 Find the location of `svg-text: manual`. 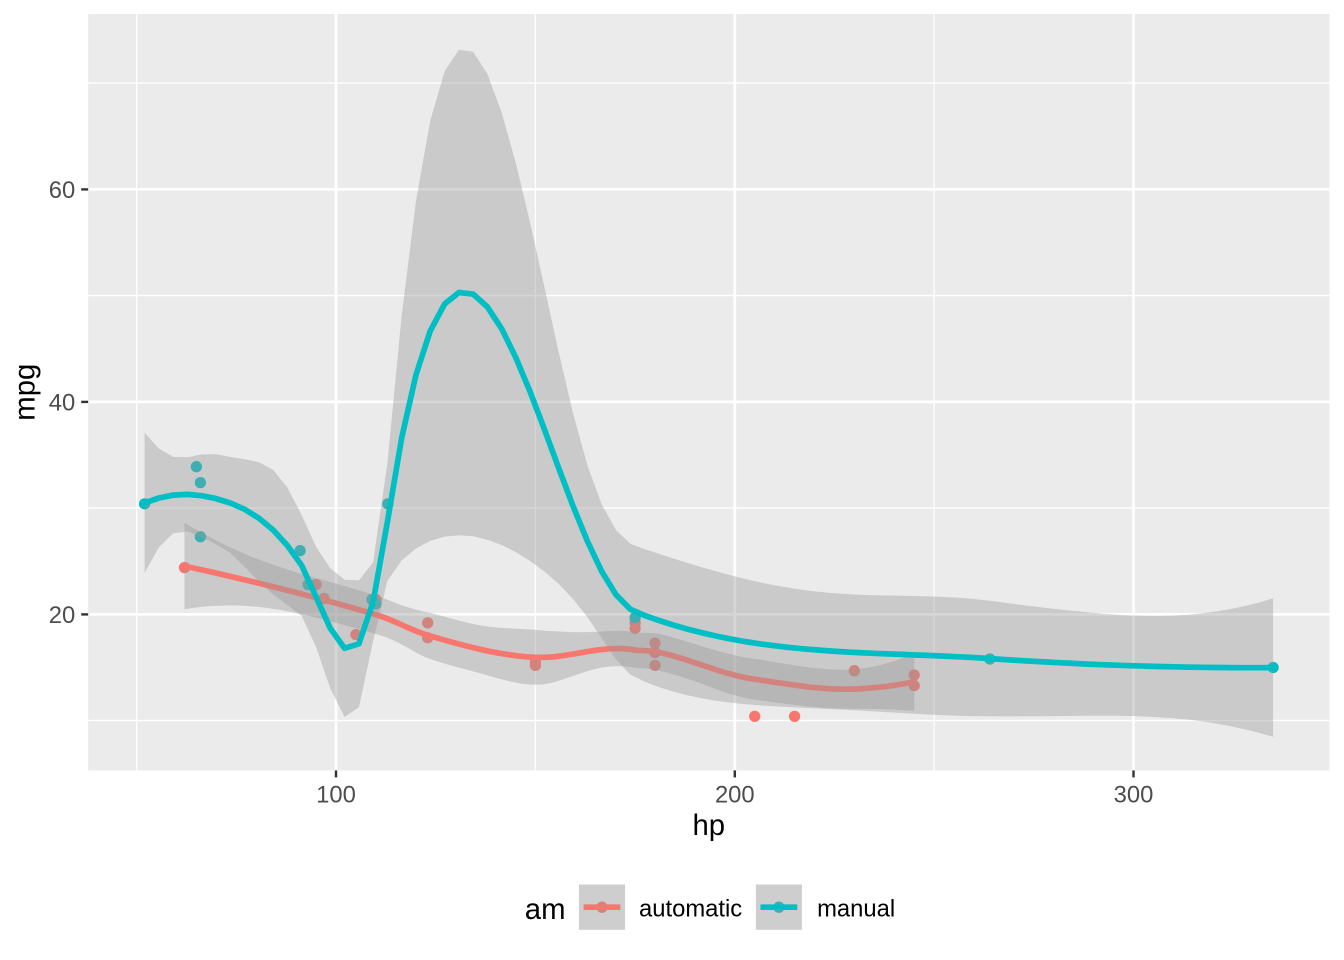

svg-text: manual is located at coordinates (856, 909).